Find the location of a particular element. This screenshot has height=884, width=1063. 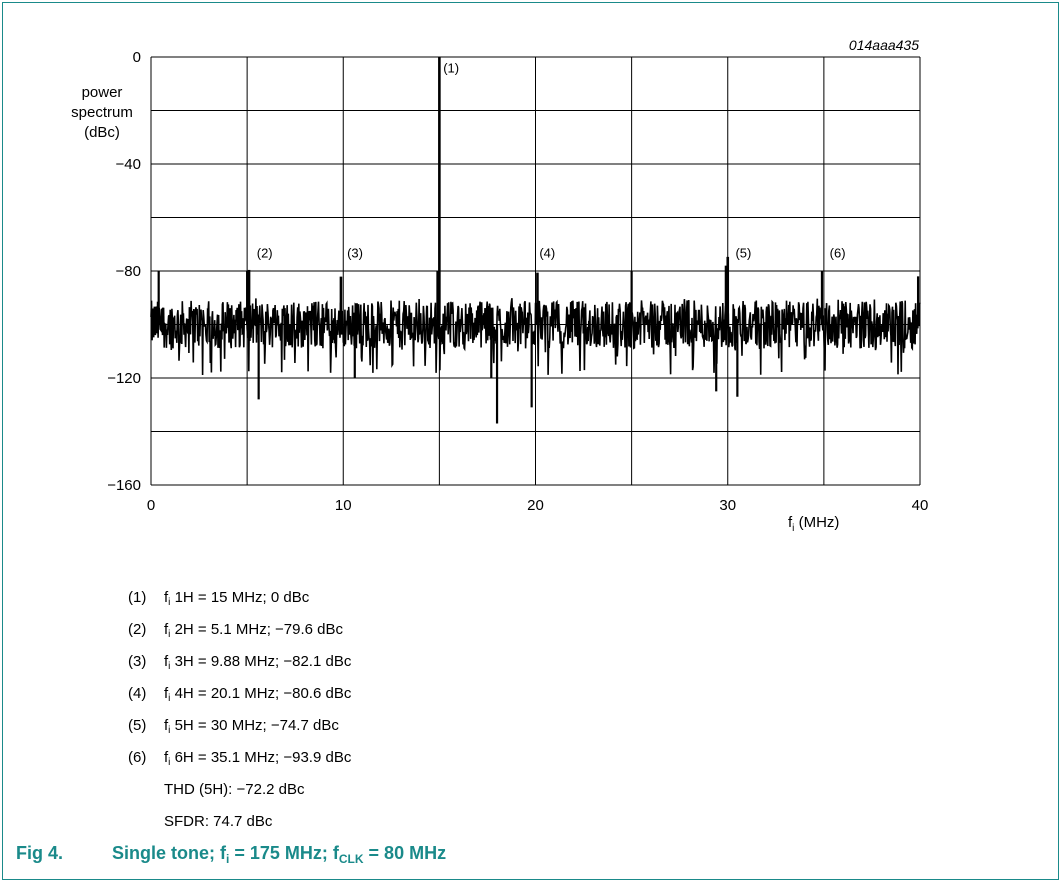

caption-sub-2: CLK is located at coordinates (351, 859).